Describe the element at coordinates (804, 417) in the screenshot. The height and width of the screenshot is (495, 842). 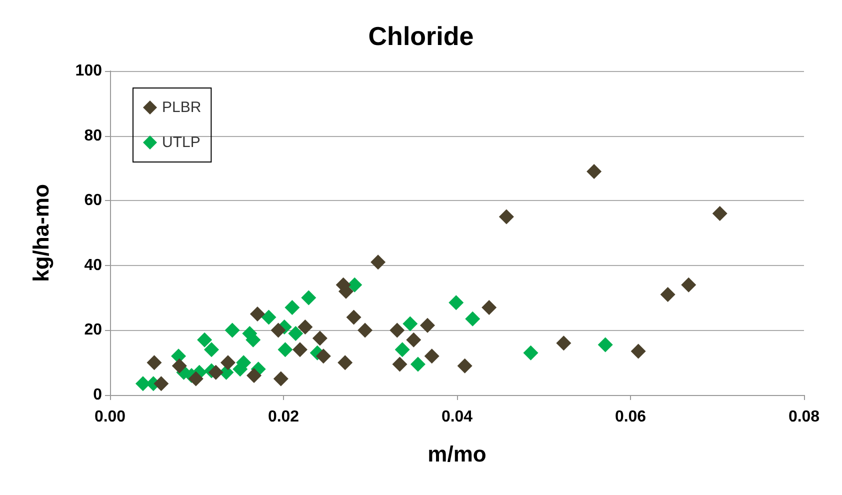
I see `x-tick-label: 0.08` at that location.